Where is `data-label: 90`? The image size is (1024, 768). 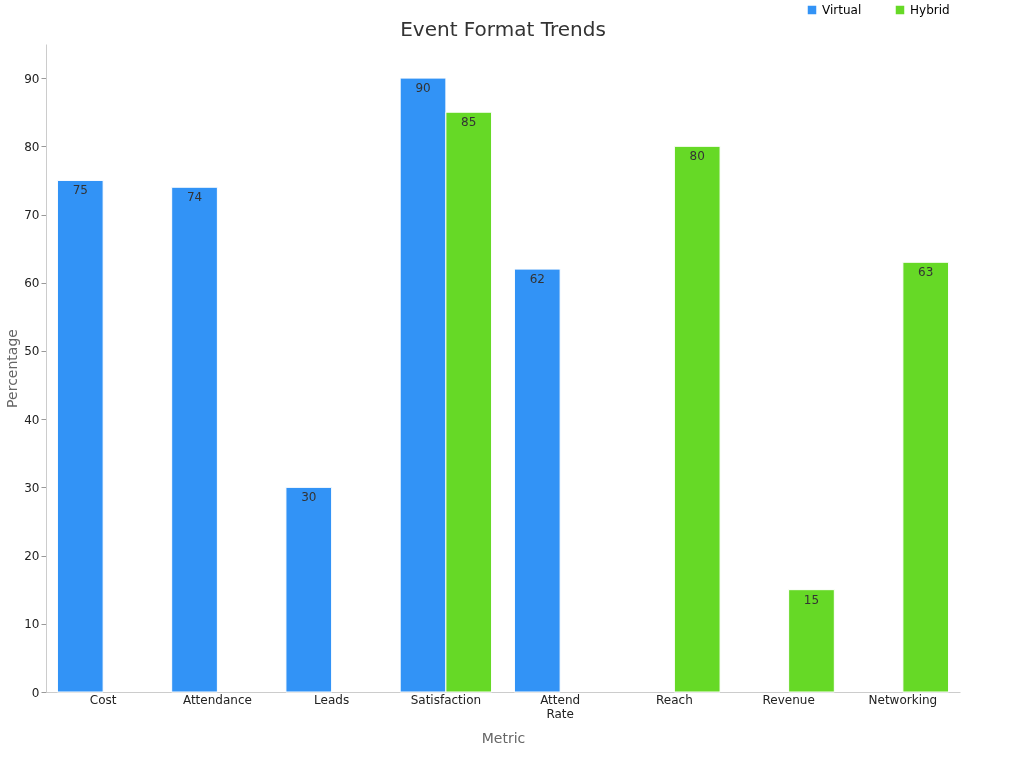
data-label: 90 is located at coordinates (423, 88).